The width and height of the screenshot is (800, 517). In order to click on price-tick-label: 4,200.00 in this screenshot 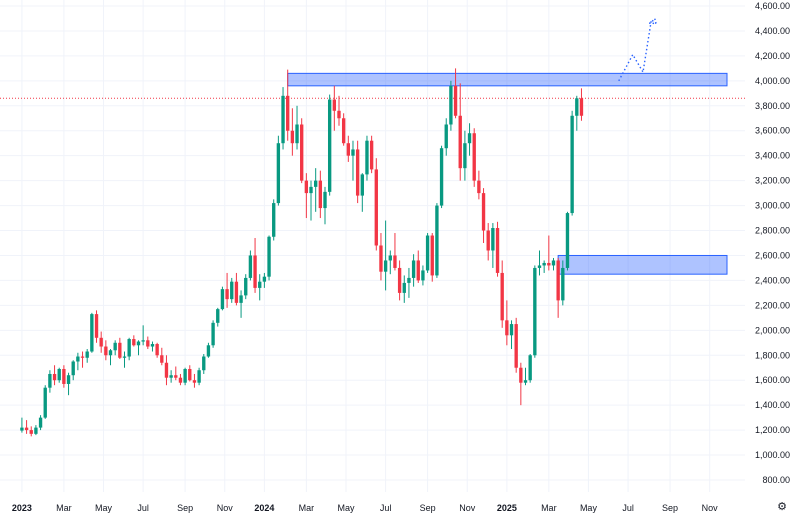, I will do `click(772, 56)`.